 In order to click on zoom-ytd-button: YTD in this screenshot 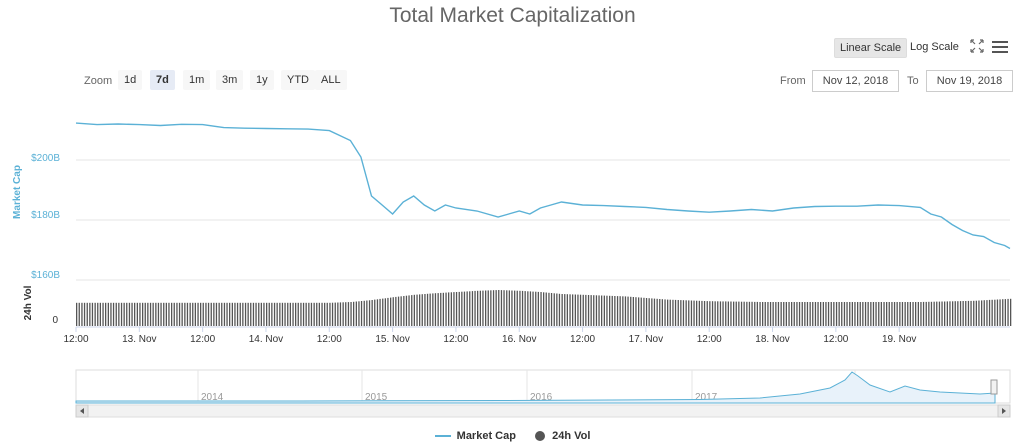, I will do `click(298, 80)`.